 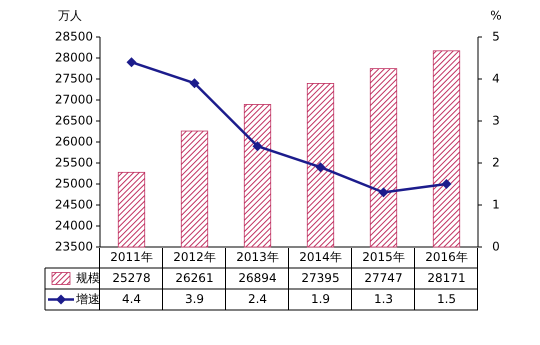 I want to click on y-tick-label: 25000, so click(x=73, y=183).